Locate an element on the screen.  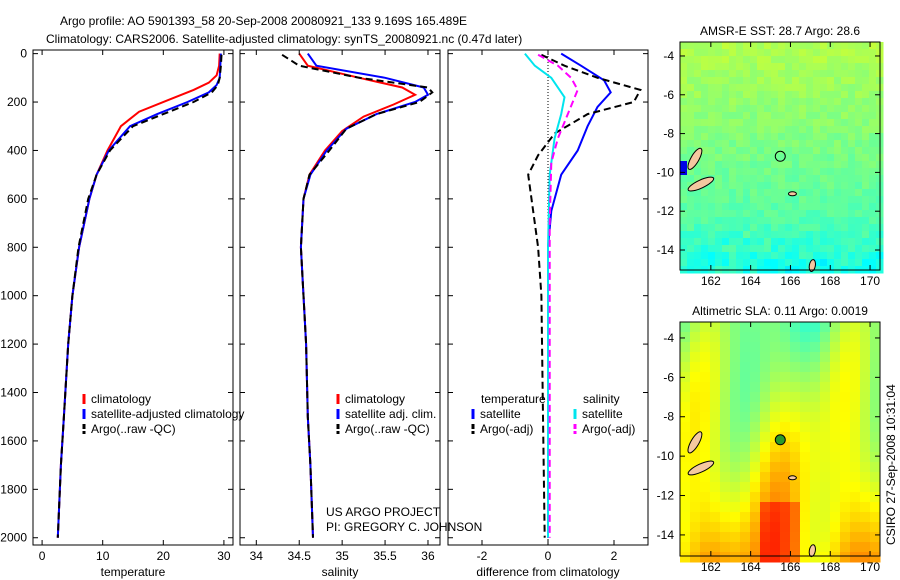
y-tick-label: 600 is located at coordinates (17, 199).